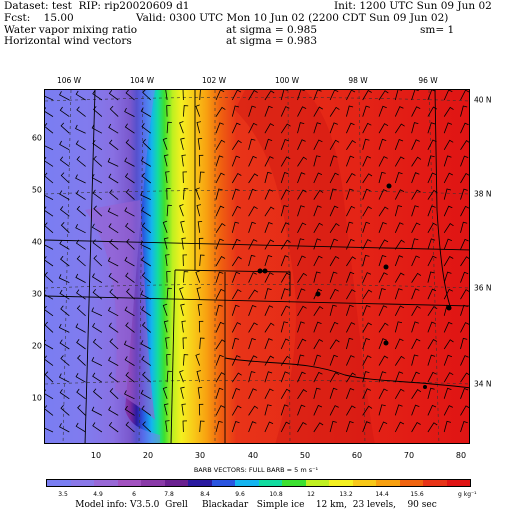 The height and width of the screenshot is (512, 512). What do you see at coordinates (97, 6) in the screenshot?
I see `dataset-line: Dataset: test RIP: rip20020609 d1` at bounding box center [97, 6].